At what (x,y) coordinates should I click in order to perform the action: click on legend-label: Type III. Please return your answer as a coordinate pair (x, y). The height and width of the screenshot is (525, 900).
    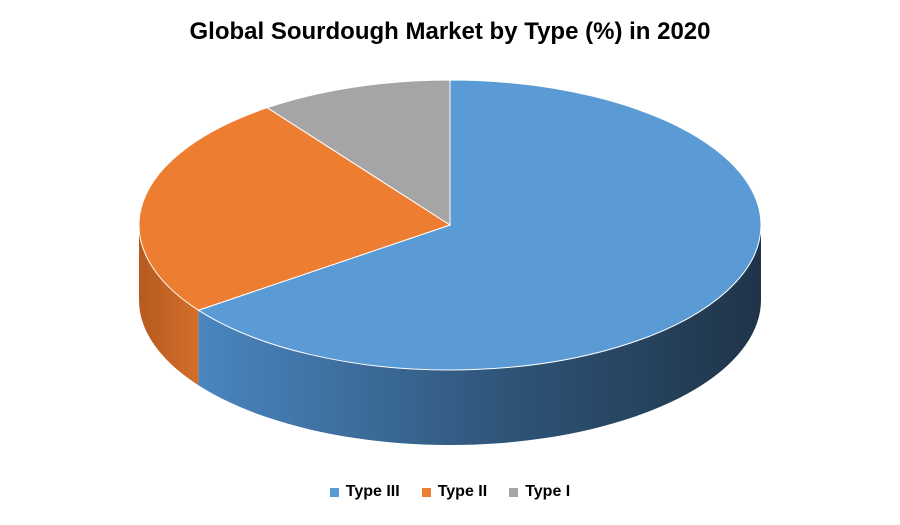
    Looking at the image, I should click on (372, 491).